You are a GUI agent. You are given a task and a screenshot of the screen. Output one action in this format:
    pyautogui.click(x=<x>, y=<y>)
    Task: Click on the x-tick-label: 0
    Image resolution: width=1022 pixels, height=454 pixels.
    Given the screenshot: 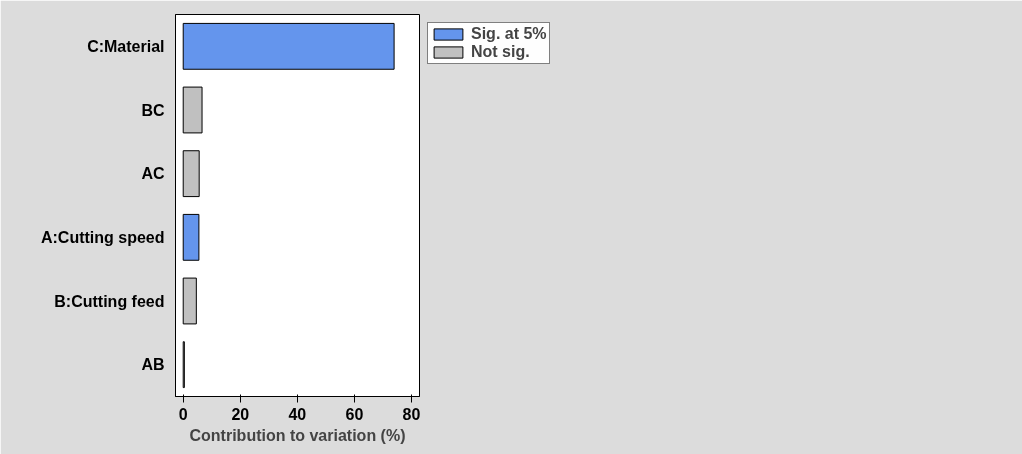 What is the action you would take?
    pyautogui.click(x=183, y=414)
    